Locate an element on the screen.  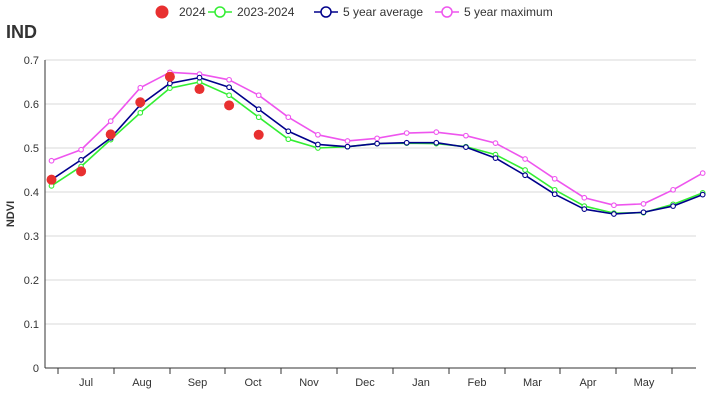
x-tick-label: Jul is located at coordinates (86, 383).